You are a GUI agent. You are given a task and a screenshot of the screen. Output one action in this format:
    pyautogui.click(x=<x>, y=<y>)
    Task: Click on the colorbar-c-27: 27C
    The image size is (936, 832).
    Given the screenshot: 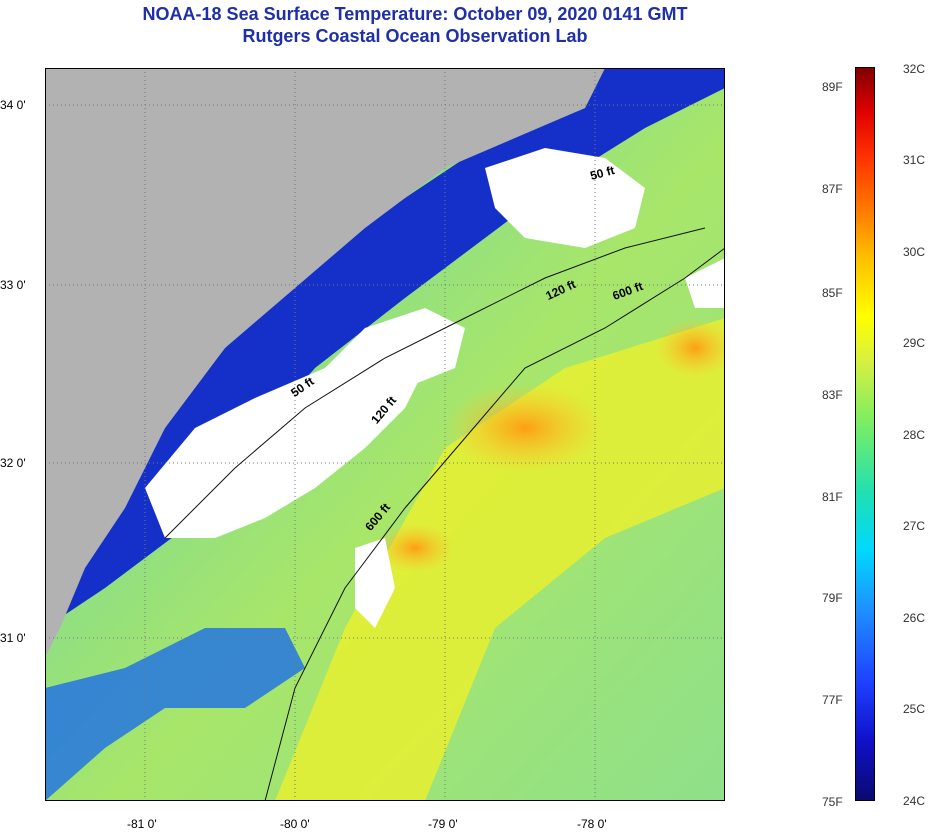 What is the action you would take?
    pyautogui.click(x=914, y=526)
    